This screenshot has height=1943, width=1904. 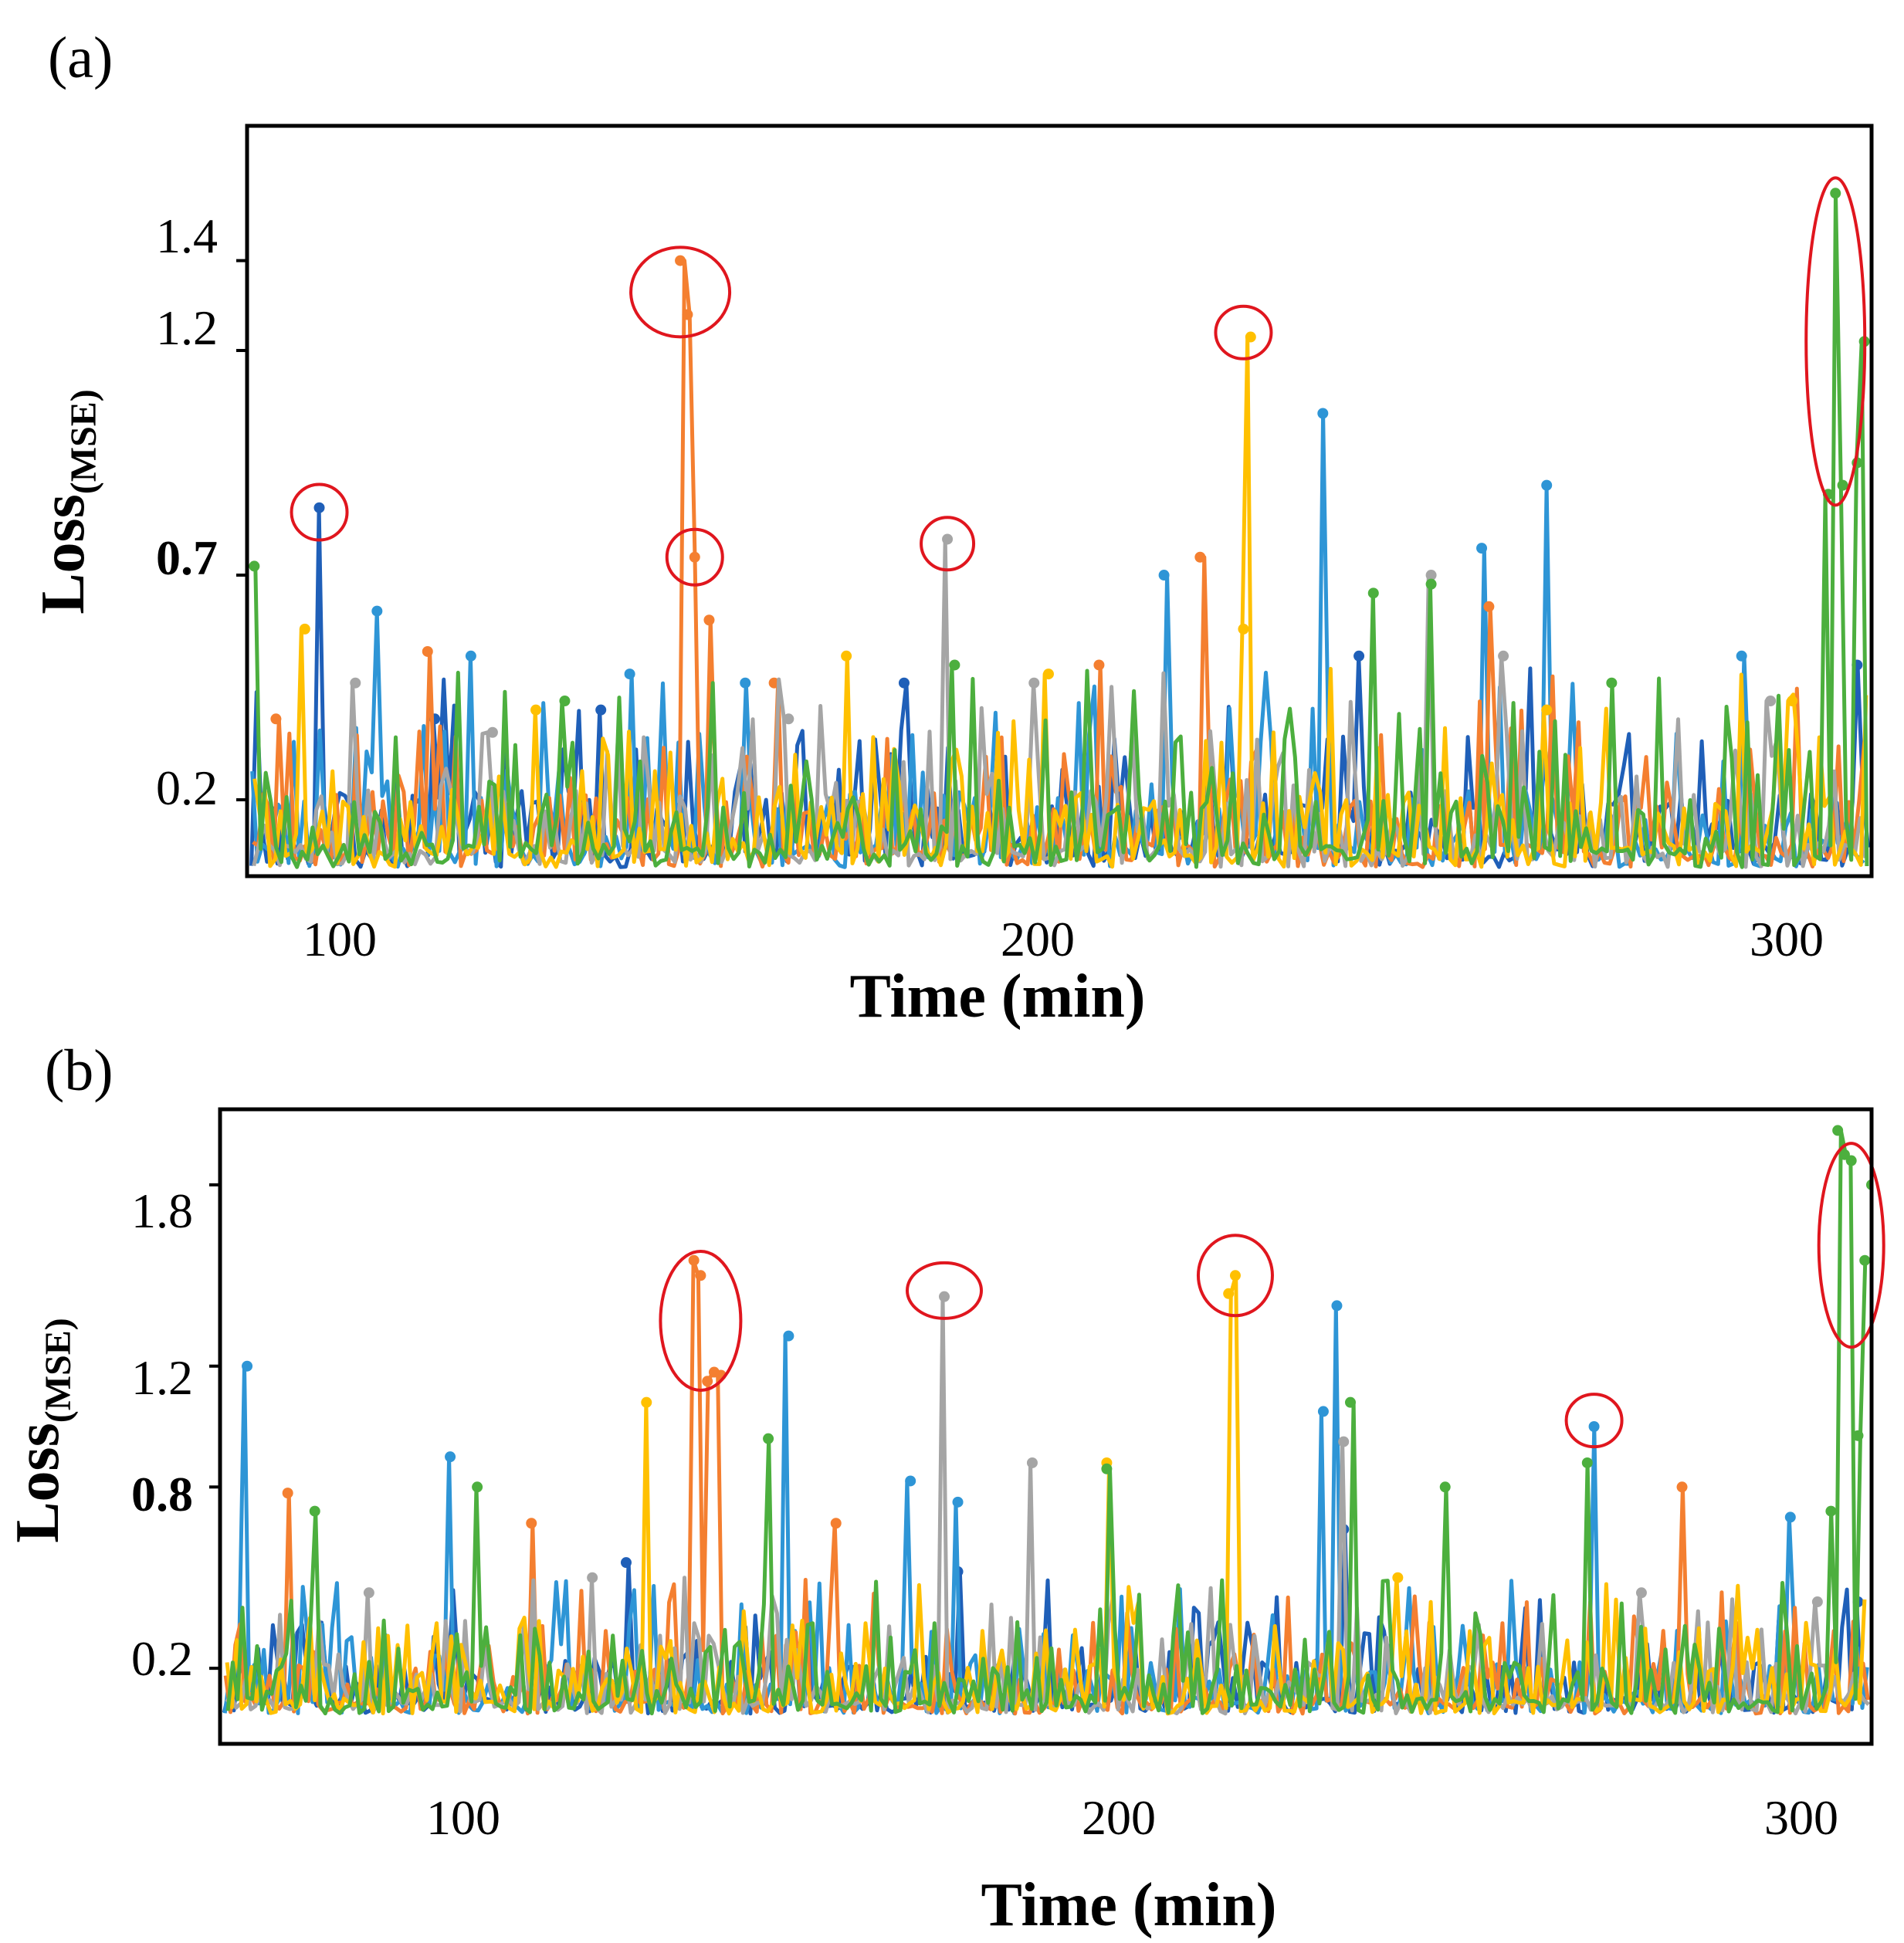 I want to click on panel-a-point-navy, so click(x=904, y=683).